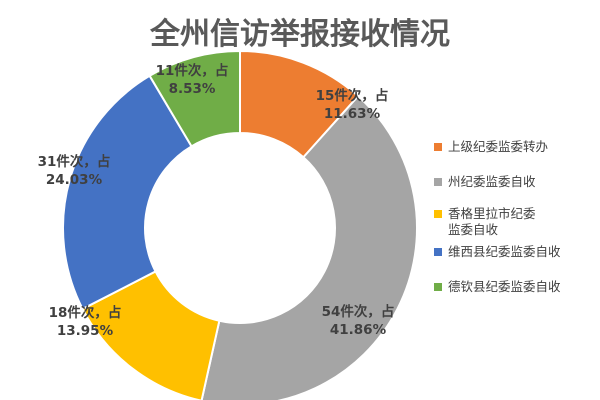 The width and height of the screenshot is (600, 400). I want to click on legend-label-0: 上级纪委监委转办, so click(498, 146).